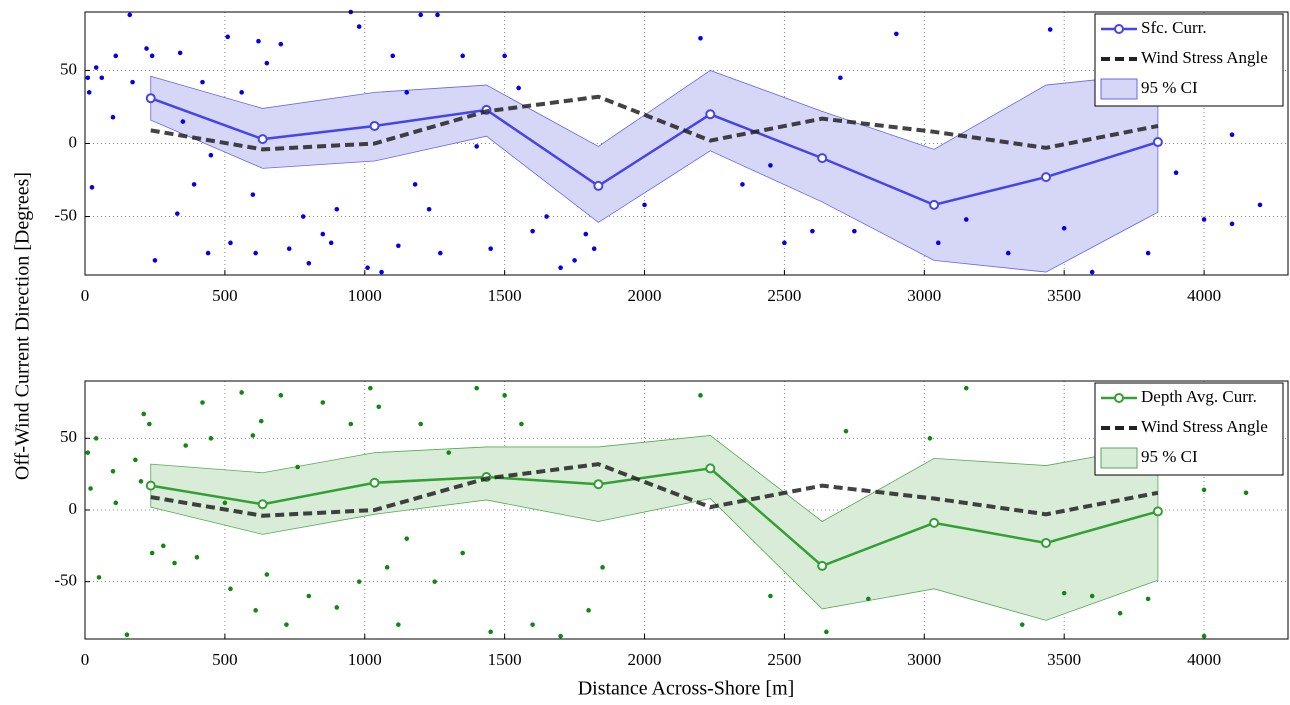  What do you see at coordinates (225, 295) in the screenshot?
I see `x-tick-label: 500` at bounding box center [225, 295].